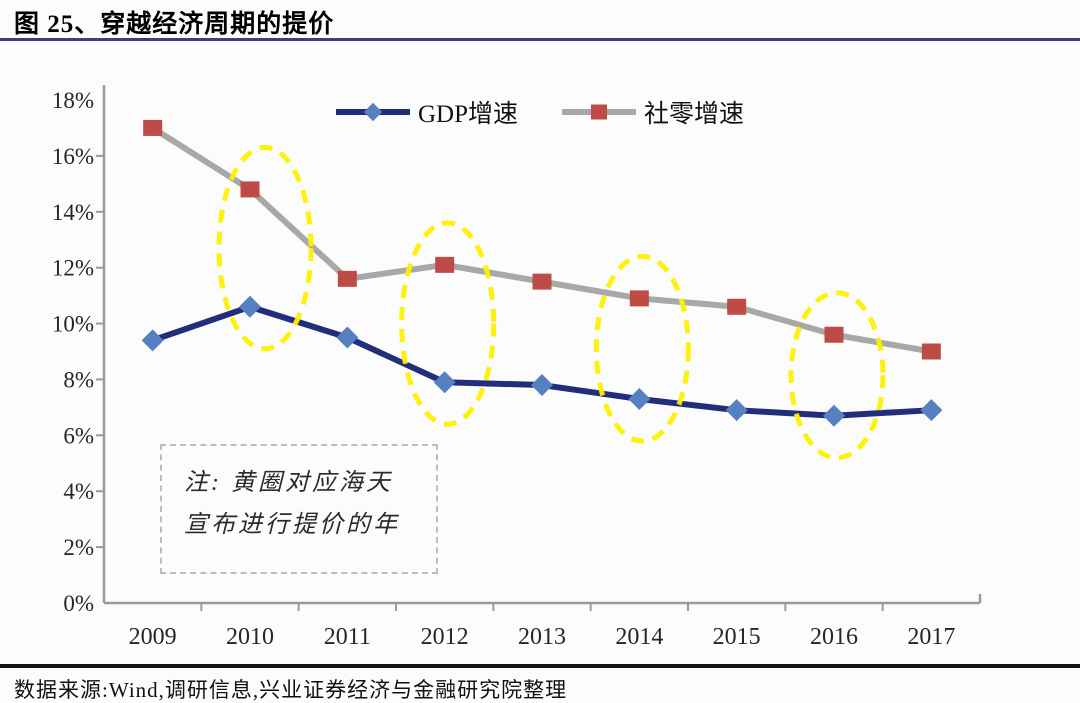 Image resolution: width=1080 pixels, height=703 pixels. What do you see at coordinates (931, 637) in the screenshot?
I see `x-axis-label: 2017` at bounding box center [931, 637].